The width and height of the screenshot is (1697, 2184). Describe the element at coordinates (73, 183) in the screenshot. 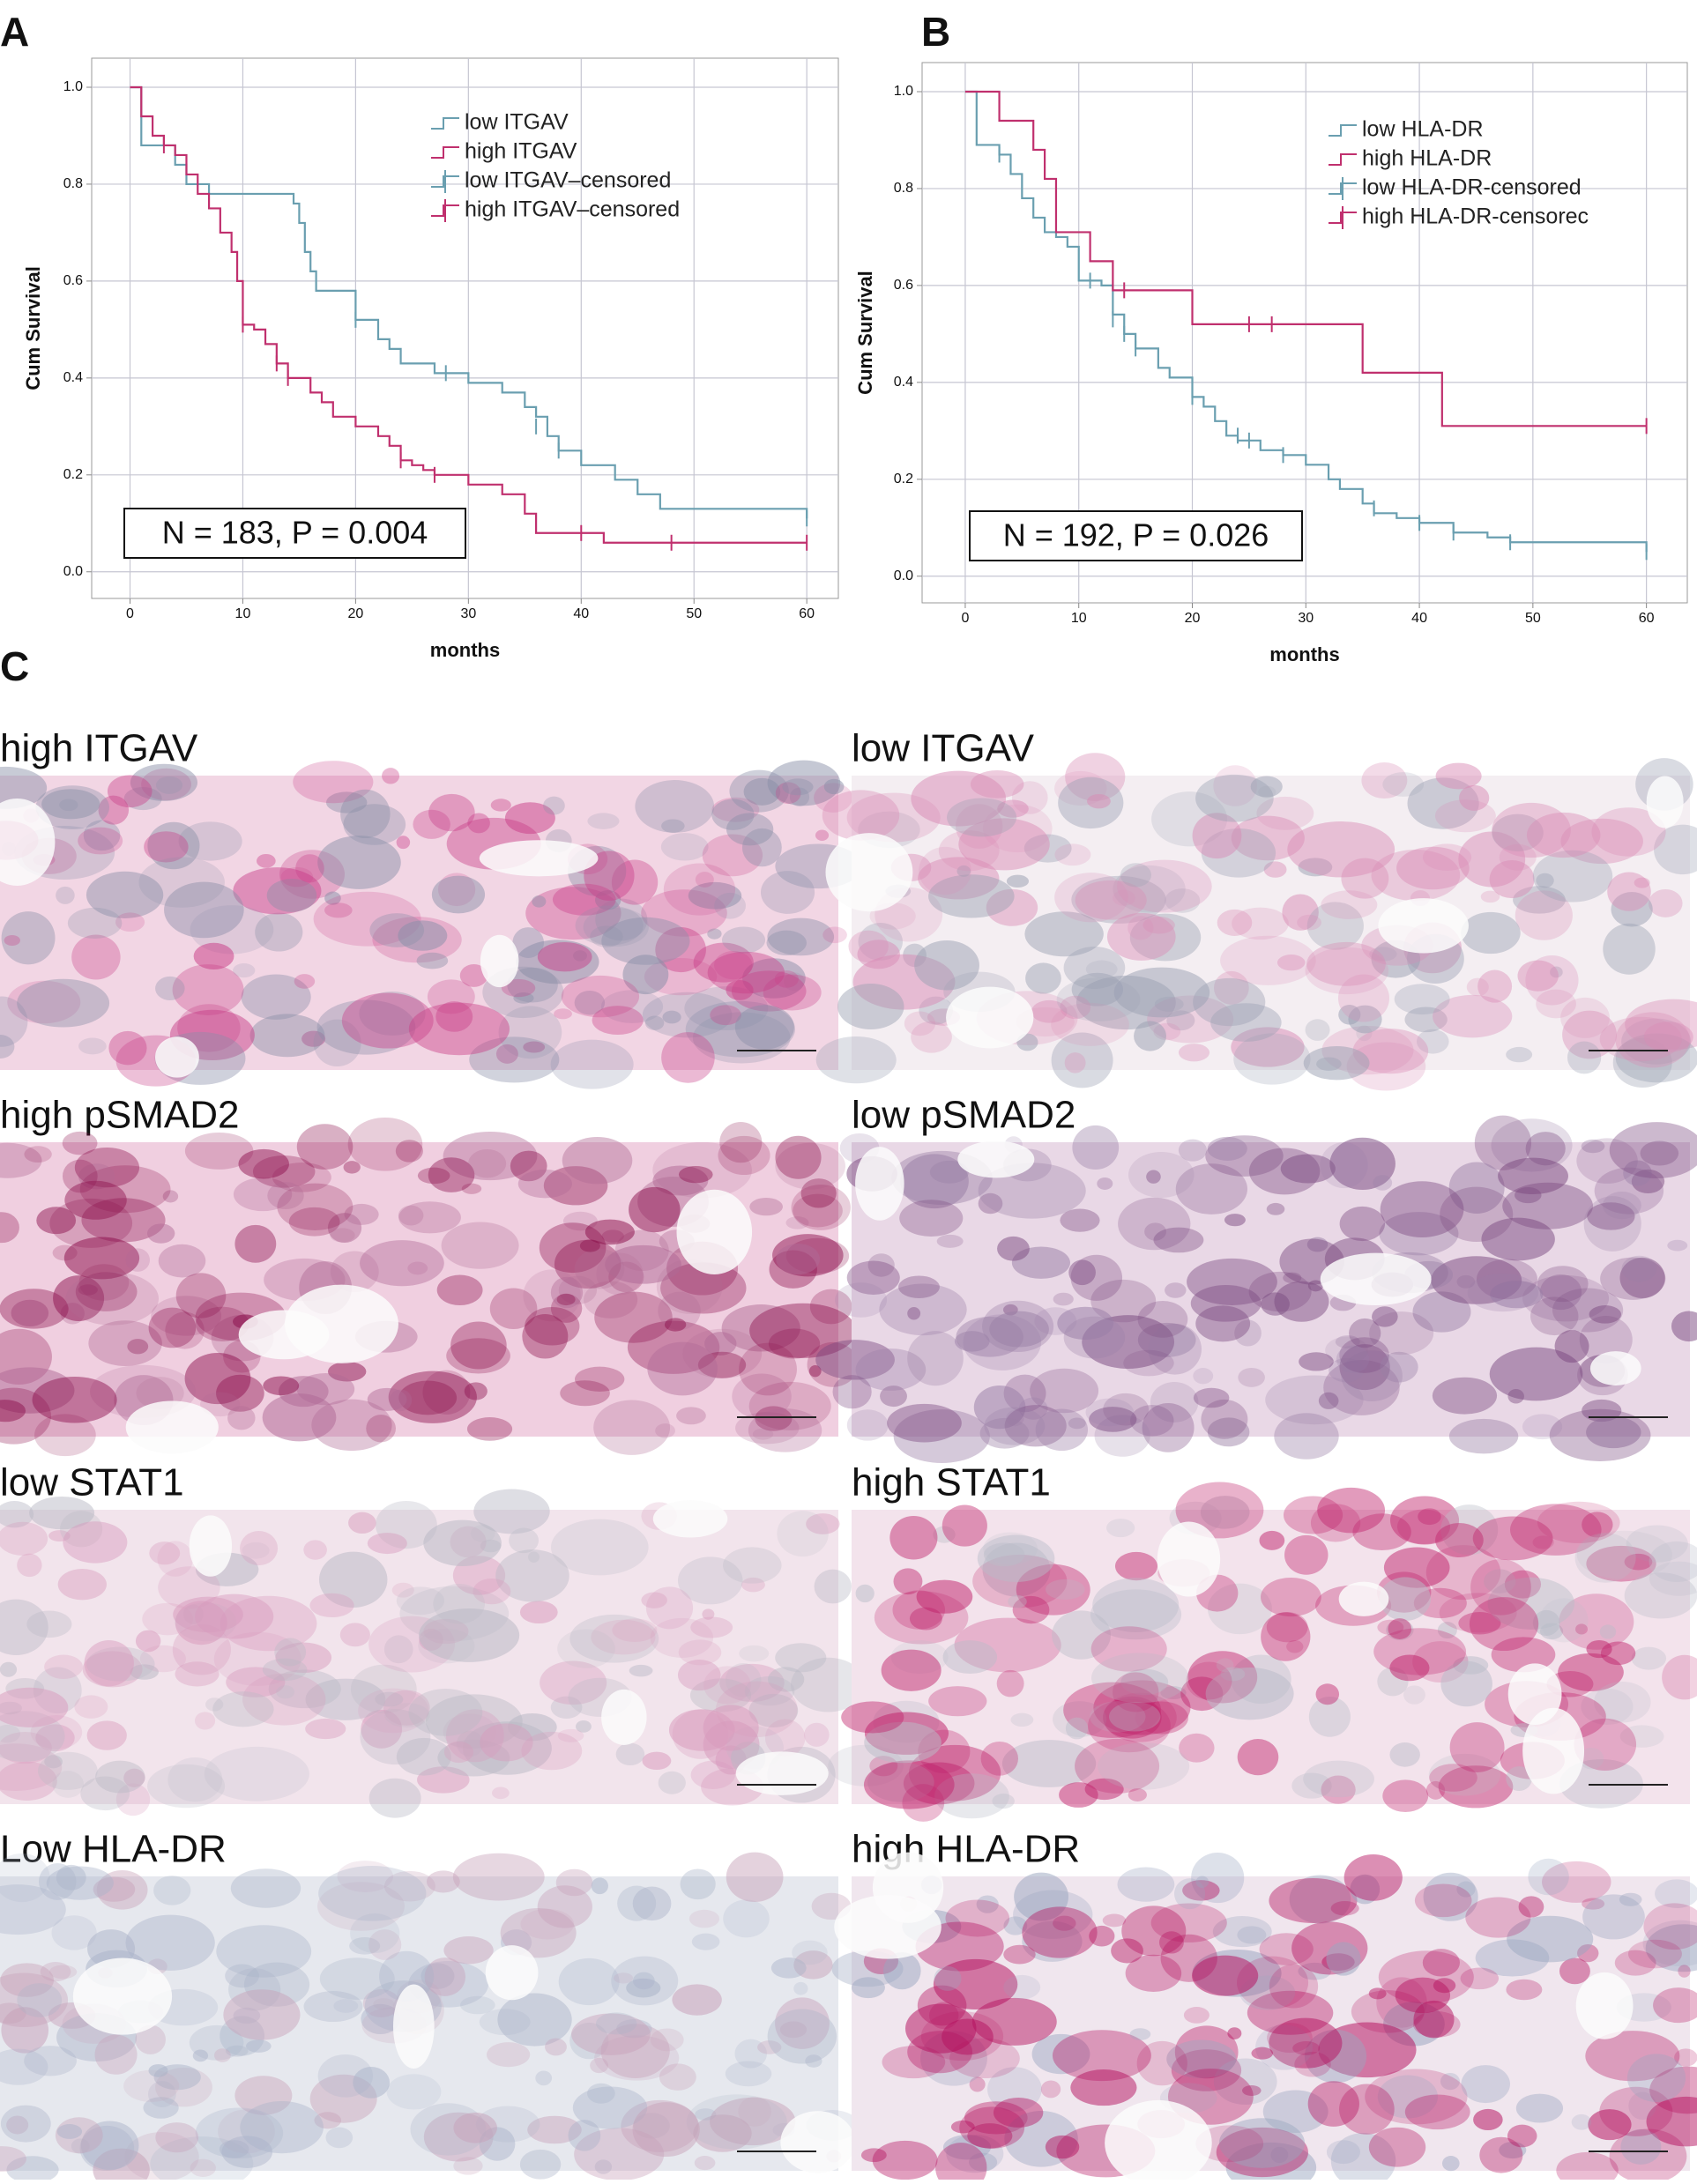

I see `y-tick-label: 0.8` at that location.